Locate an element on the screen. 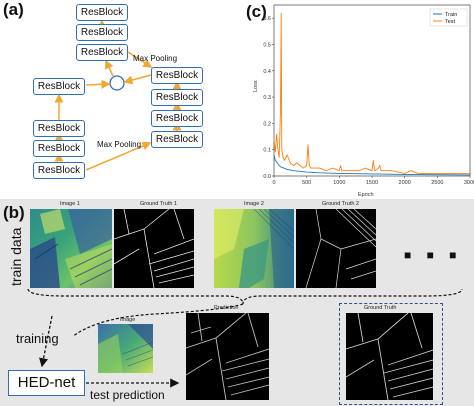 This screenshot has height=406, width=474. legend-box is located at coordinates (448, 17).